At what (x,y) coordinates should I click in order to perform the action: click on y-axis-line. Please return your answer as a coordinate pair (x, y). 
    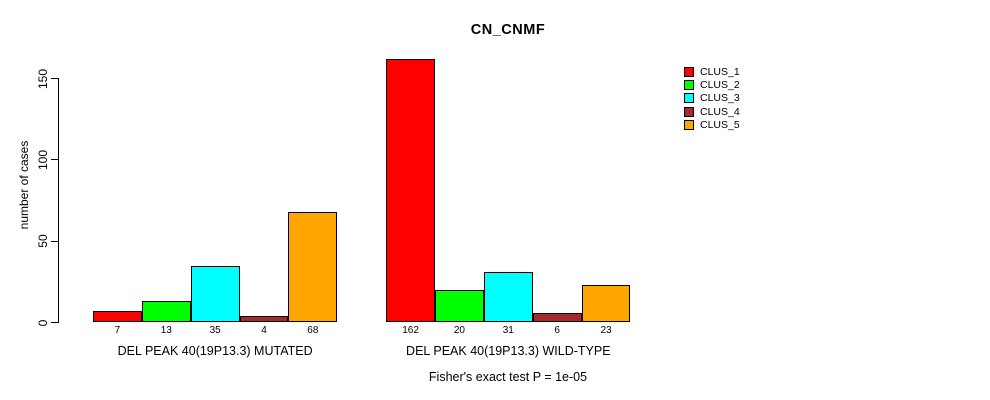
    Looking at the image, I should click on (58, 200).